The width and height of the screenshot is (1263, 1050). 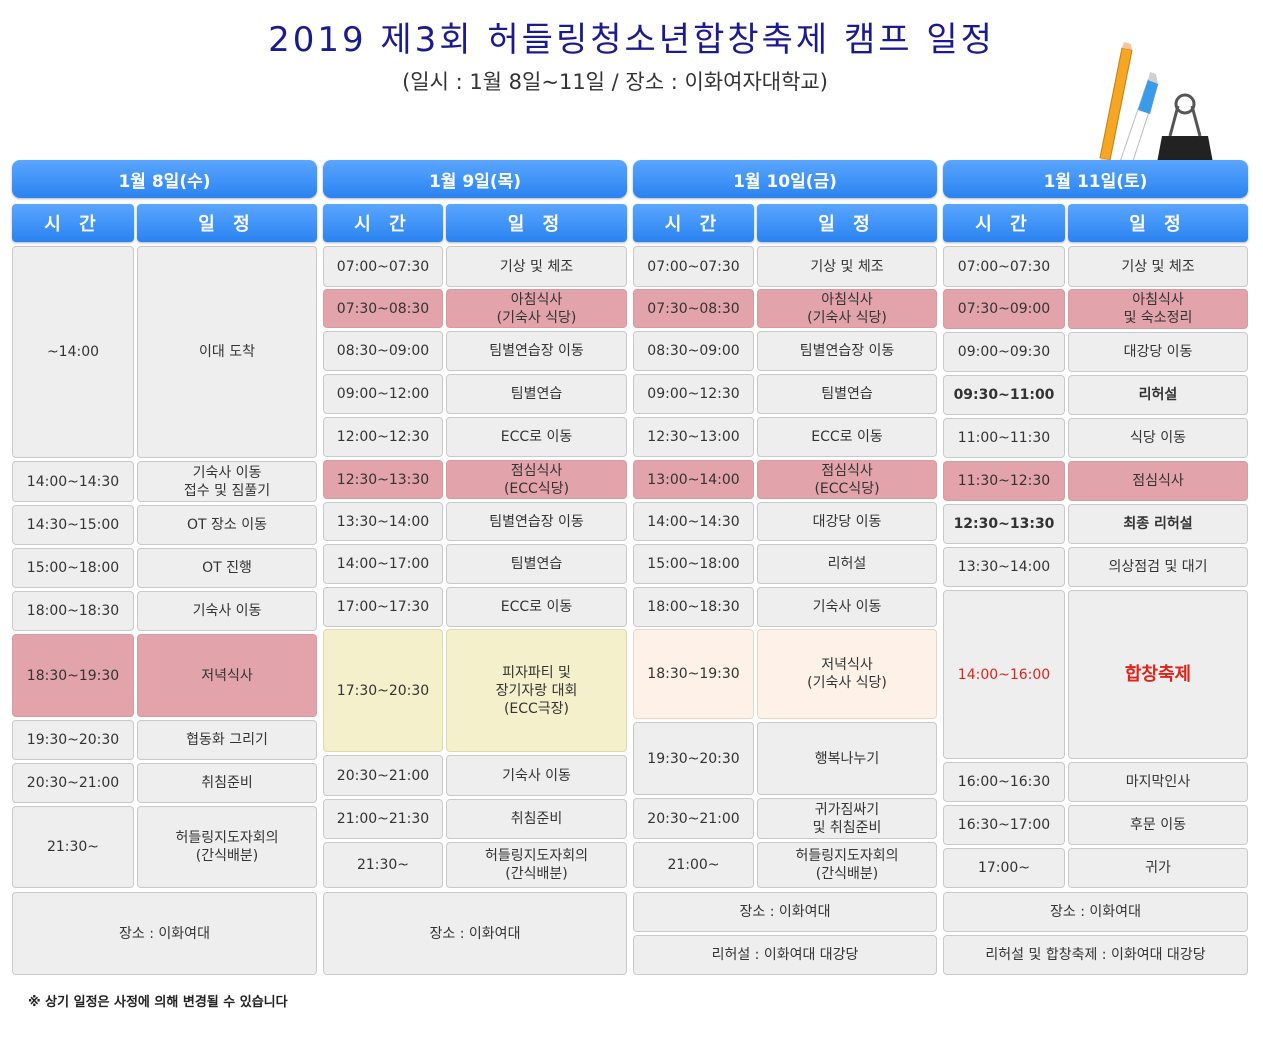 I want to click on footnote: ※ 상기 일정은 사정에 의해 변경될 수 있습니다, so click(x=158, y=1002).